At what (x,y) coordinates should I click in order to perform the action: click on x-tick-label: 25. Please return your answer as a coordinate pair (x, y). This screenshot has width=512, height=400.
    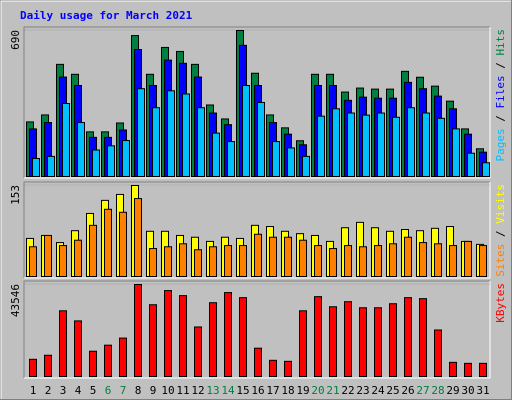
    Looking at the image, I should click on (392, 390).